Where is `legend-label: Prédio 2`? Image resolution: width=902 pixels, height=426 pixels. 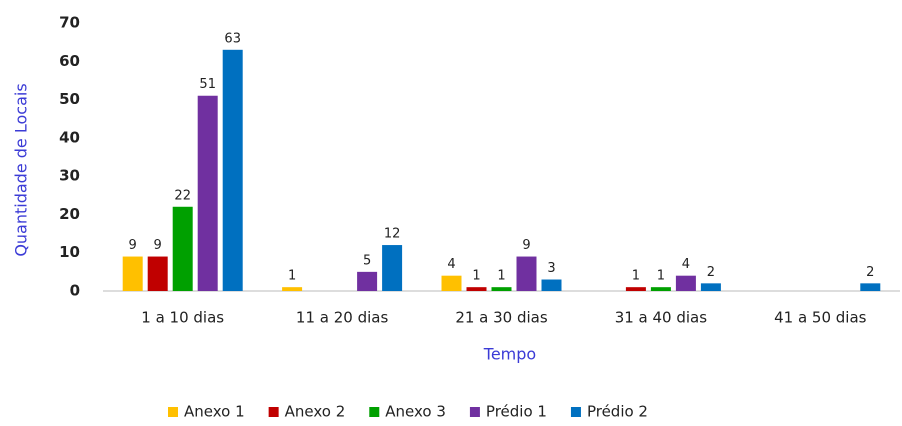 legend-label: Prédio 2 is located at coordinates (617, 412).